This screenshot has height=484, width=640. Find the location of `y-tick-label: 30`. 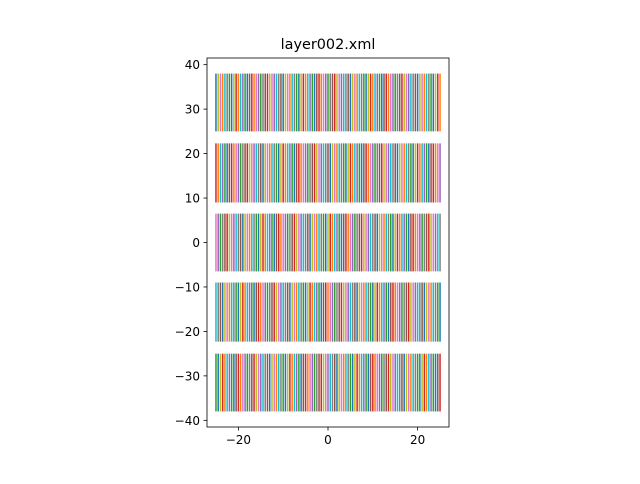

y-tick-label: 30 is located at coordinates (192, 110).